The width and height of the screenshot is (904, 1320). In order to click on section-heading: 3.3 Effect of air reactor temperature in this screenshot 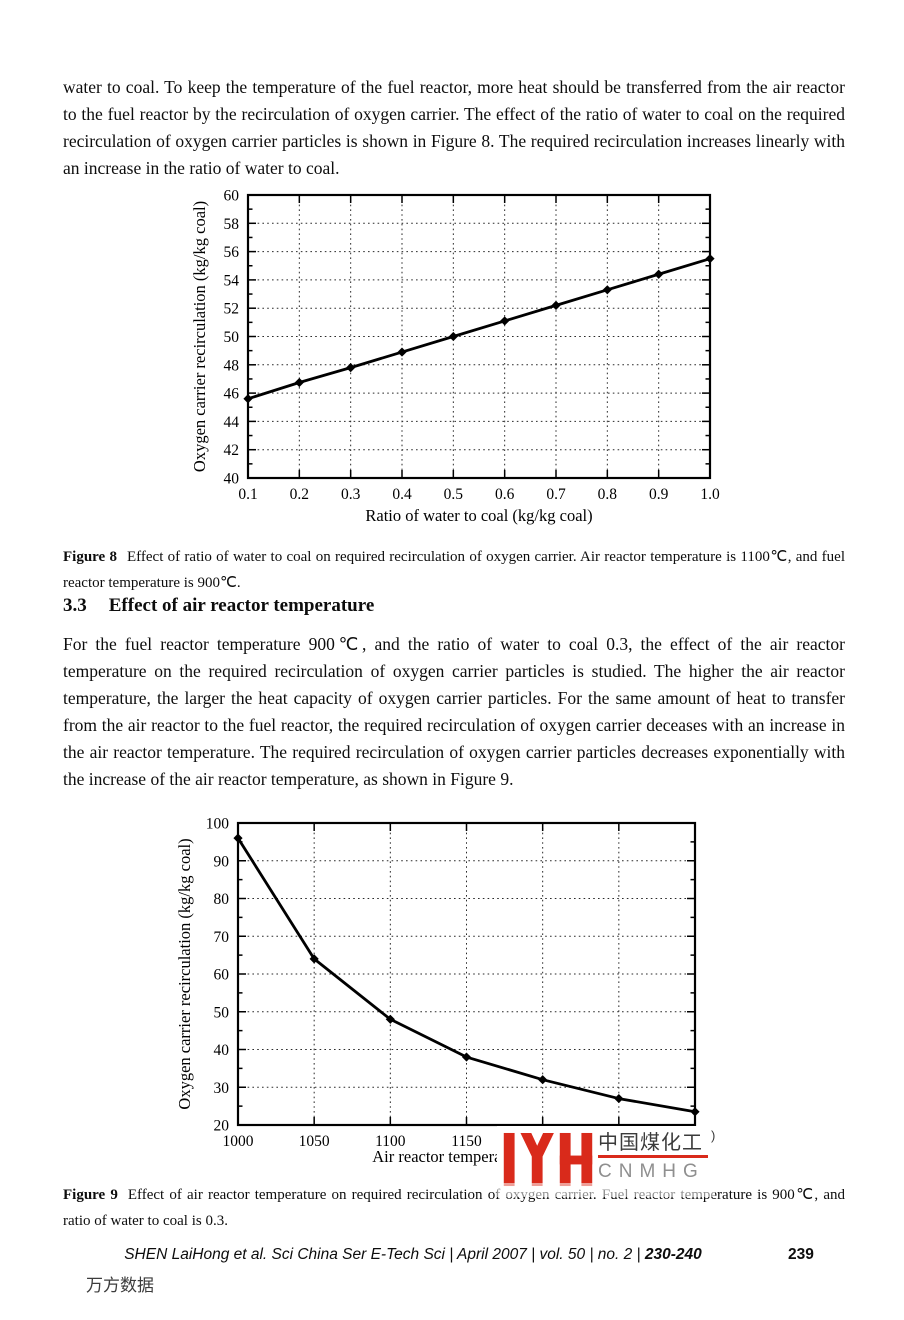, I will do `click(454, 606)`.